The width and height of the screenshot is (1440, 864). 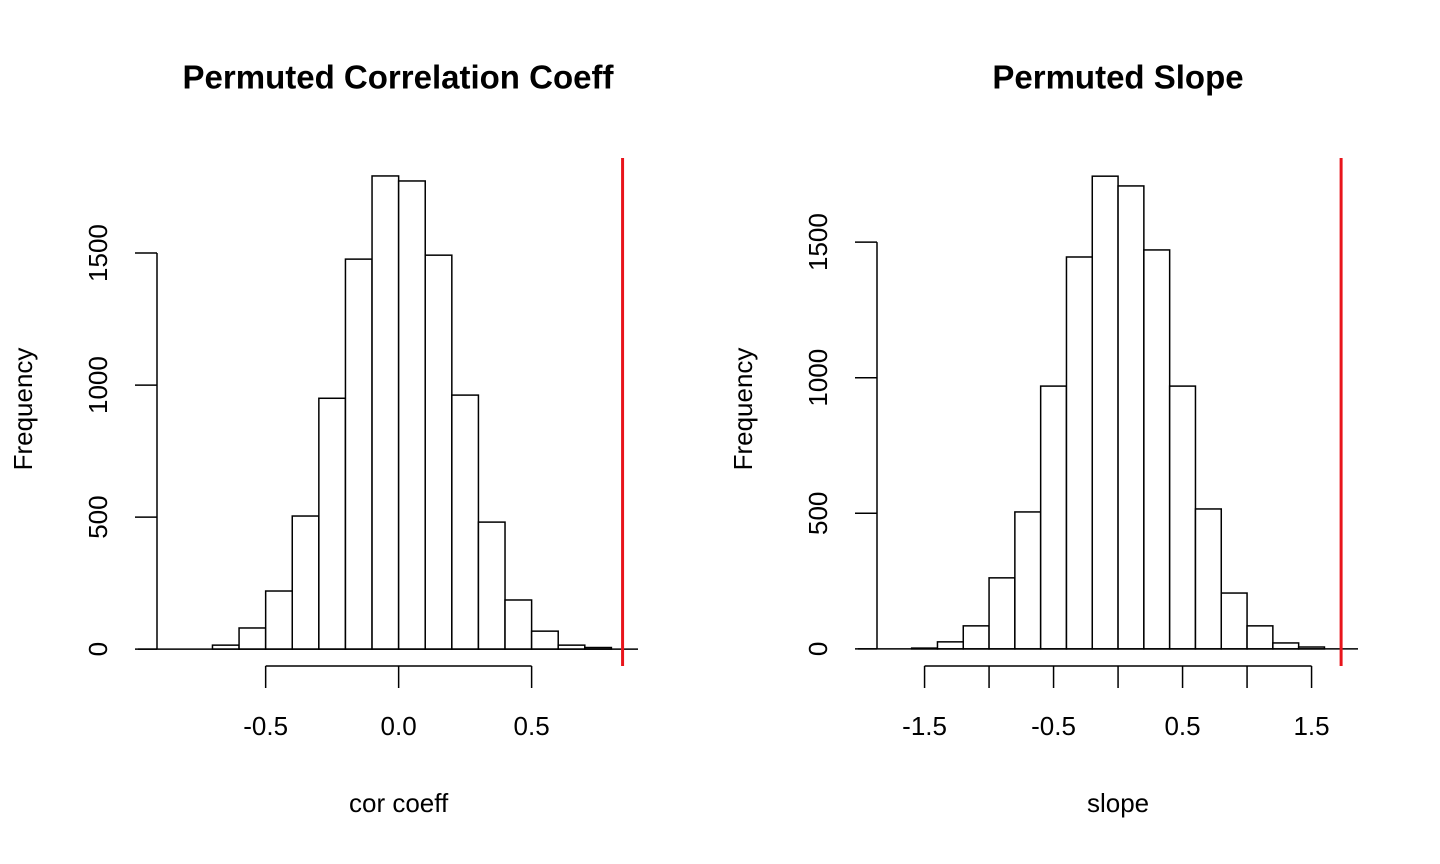 I want to click on chart-title: Permuted Slope, so click(x=1117, y=77).